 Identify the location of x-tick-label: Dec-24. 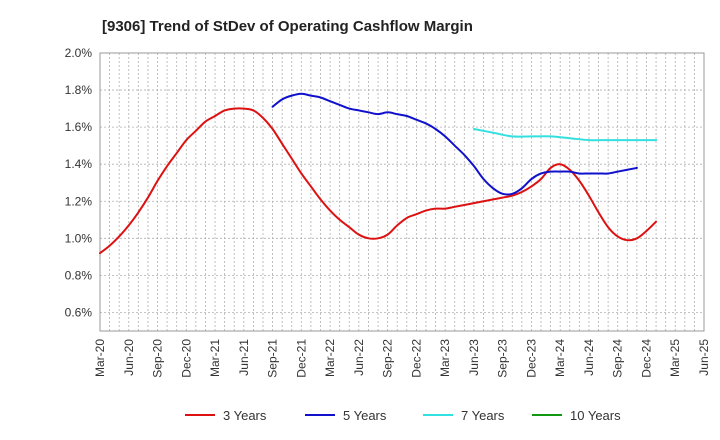
(646, 358).